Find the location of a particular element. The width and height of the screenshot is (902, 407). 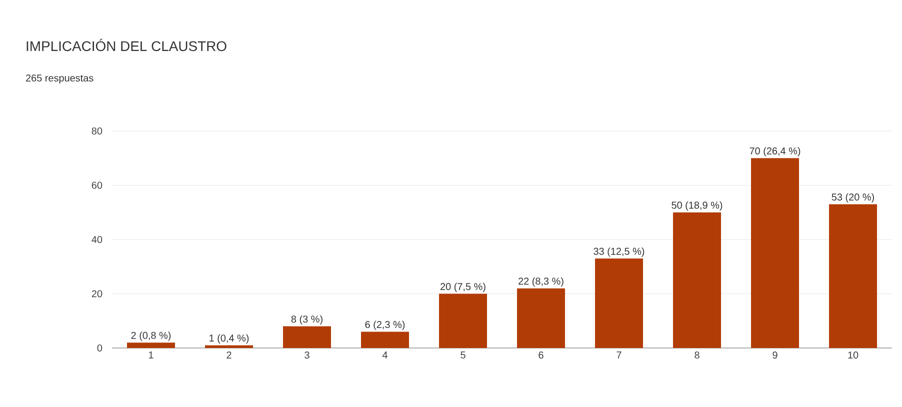

y-tick-label: 80 is located at coordinates (97, 131).